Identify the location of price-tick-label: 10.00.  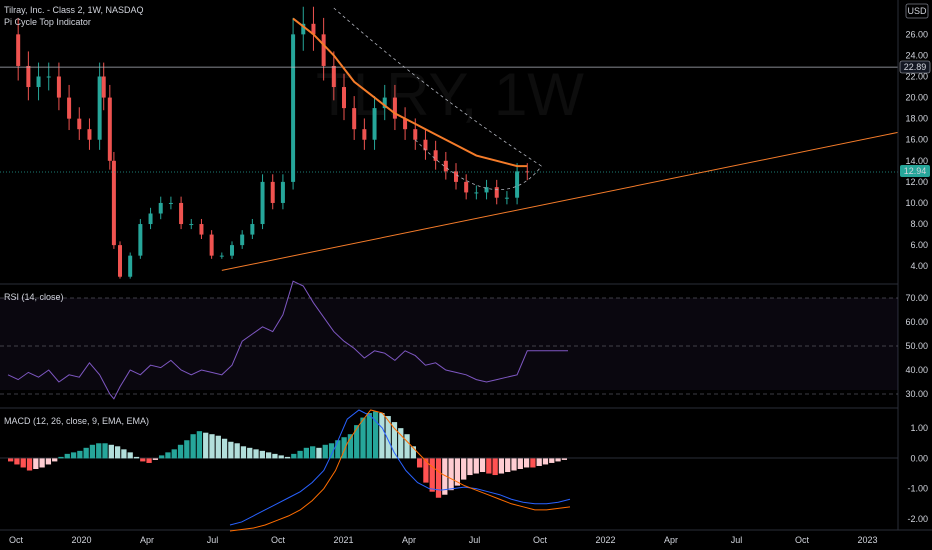
(916, 203).